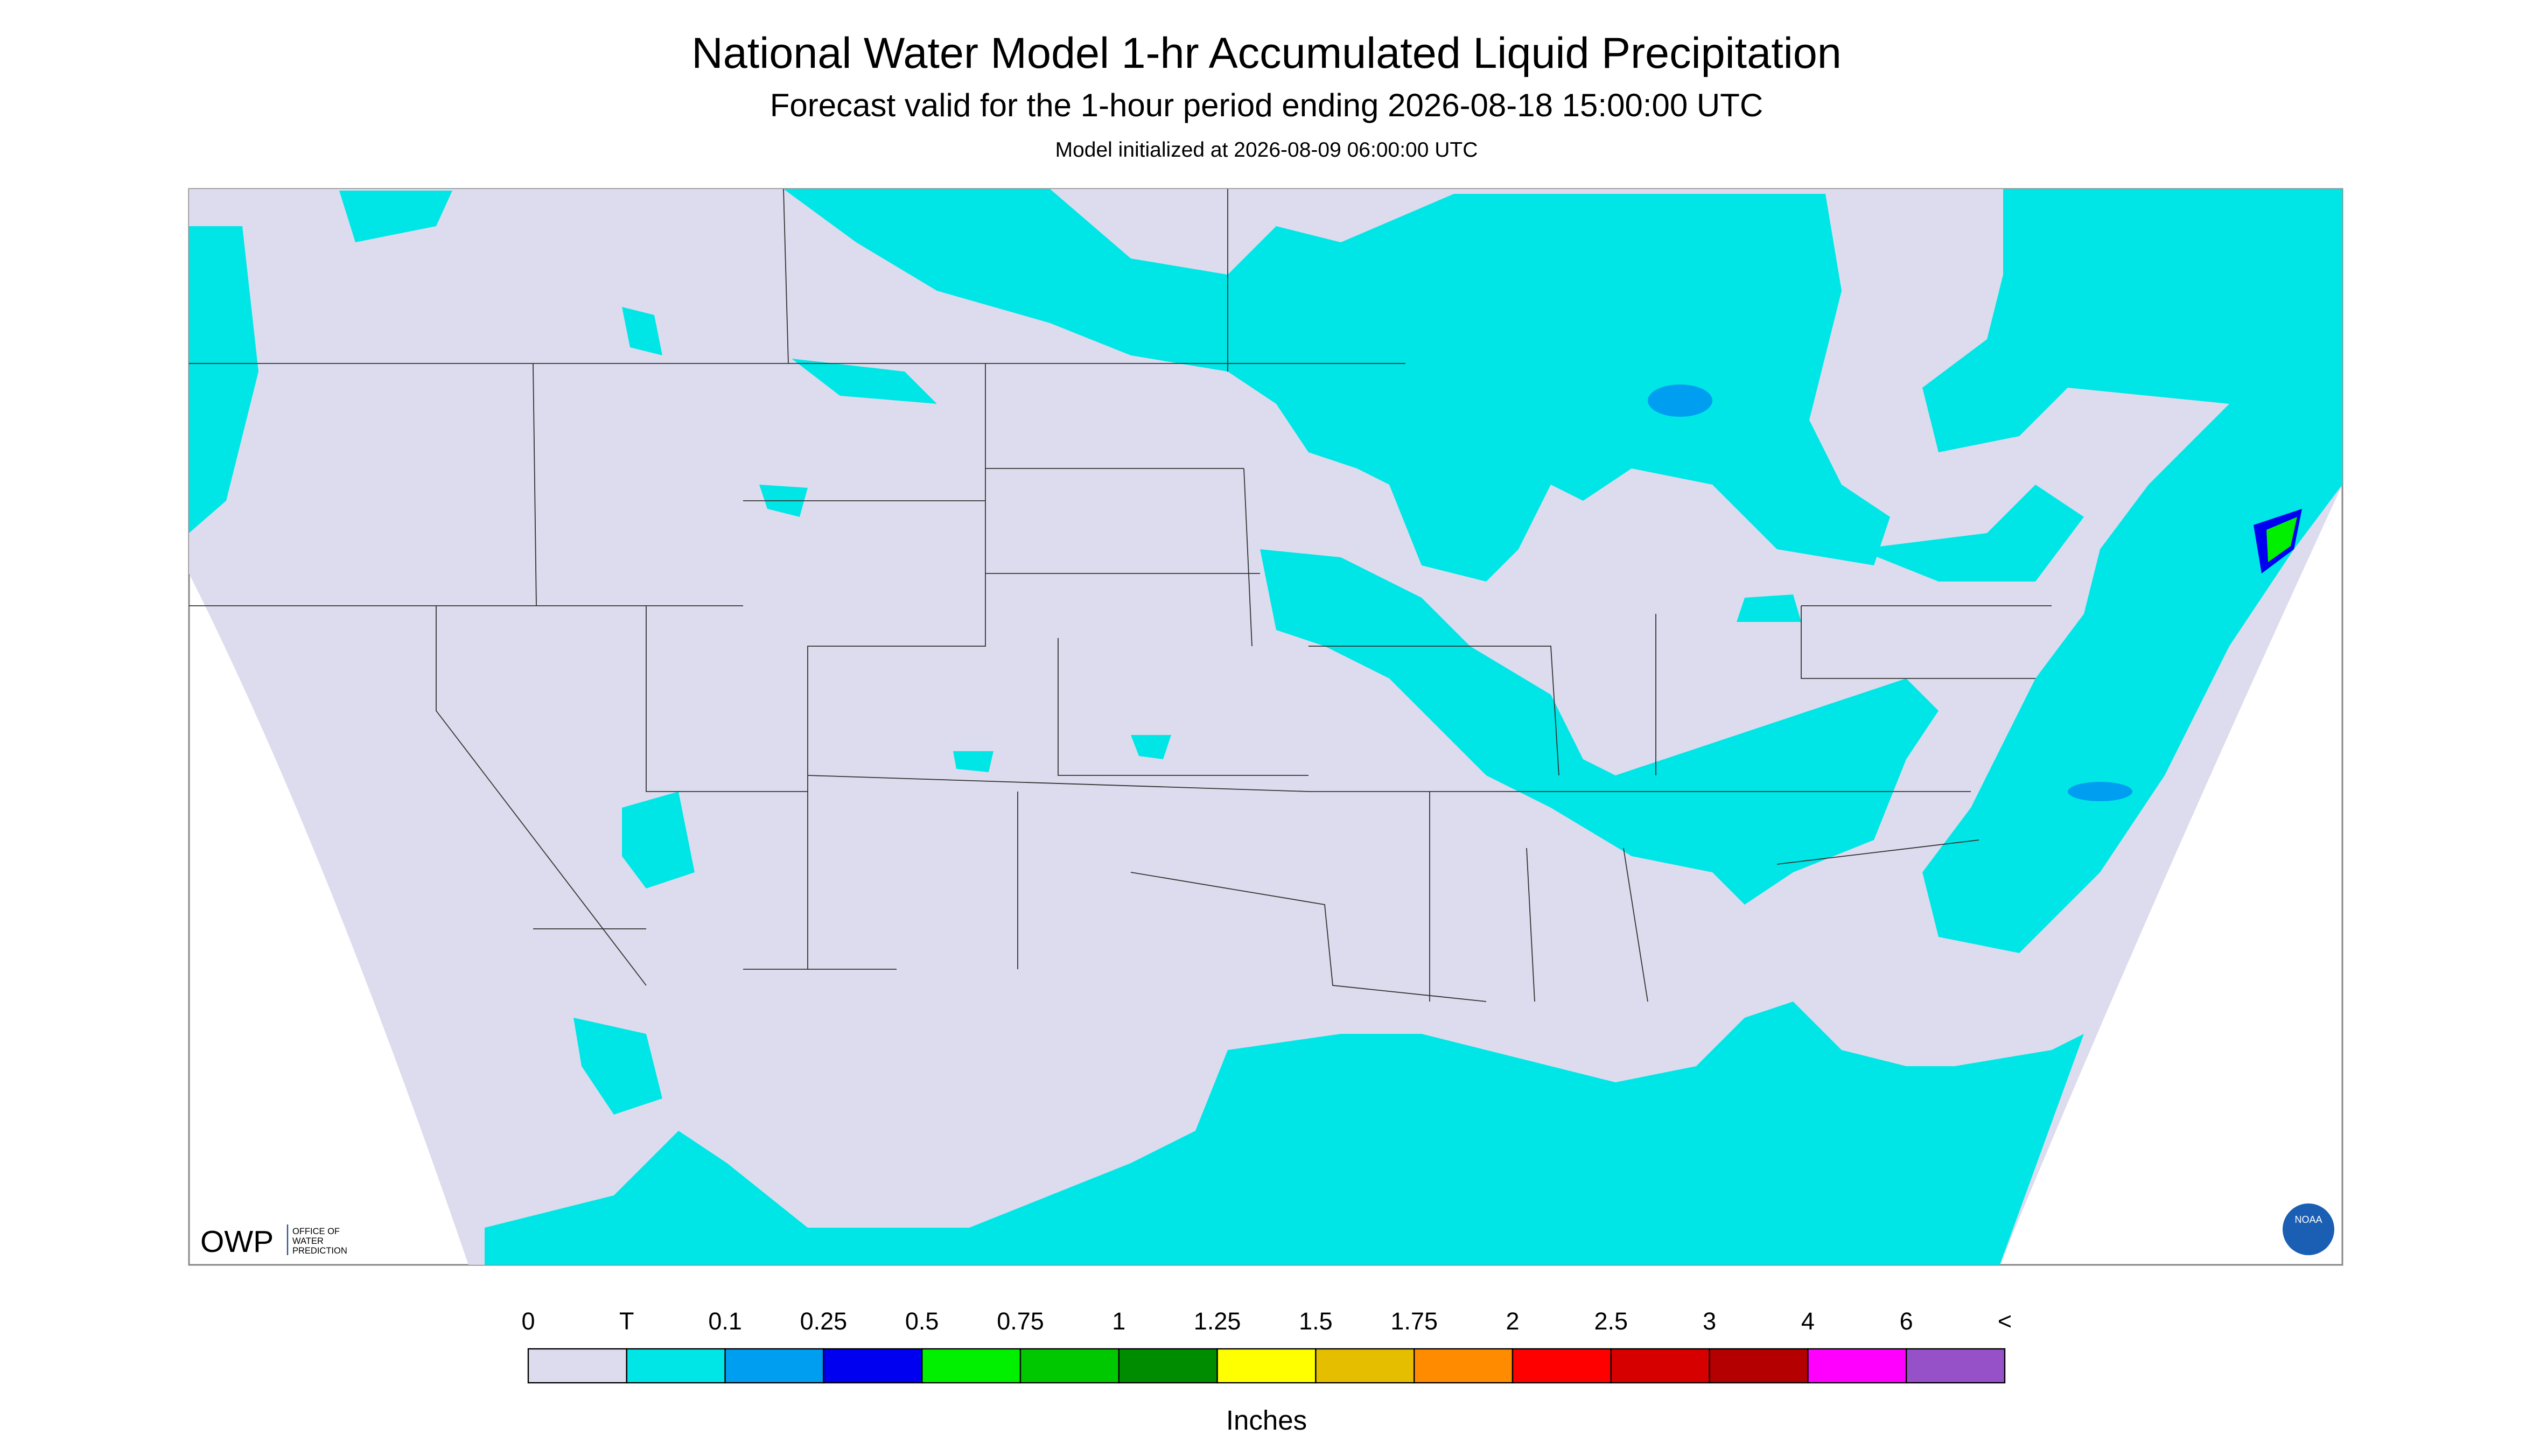 The width and height of the screenshot is (2533, 1456). I want to click on legend-label: <, so click(2005, 1321).